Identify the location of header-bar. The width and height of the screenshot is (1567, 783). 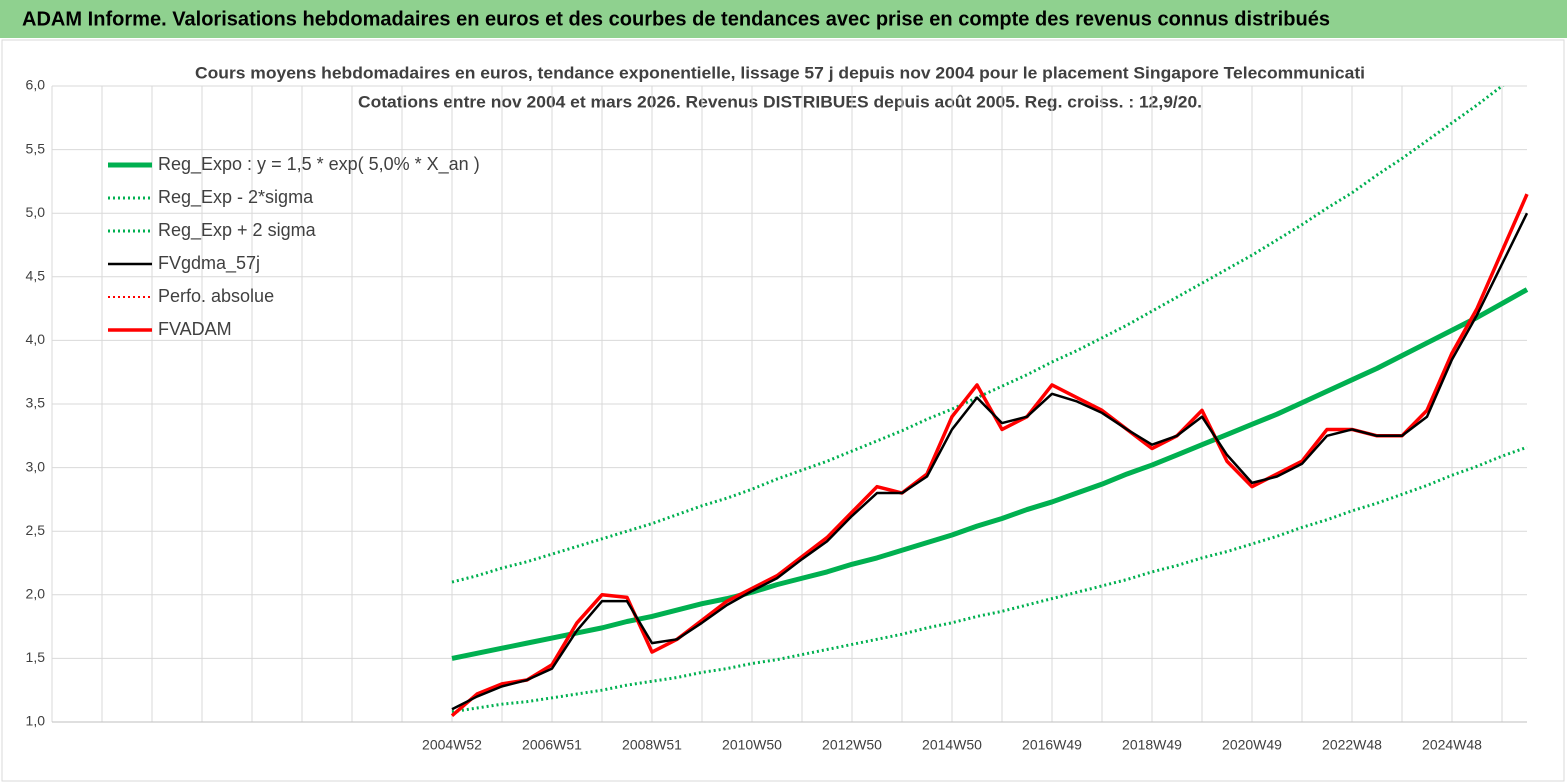
(783, 19).